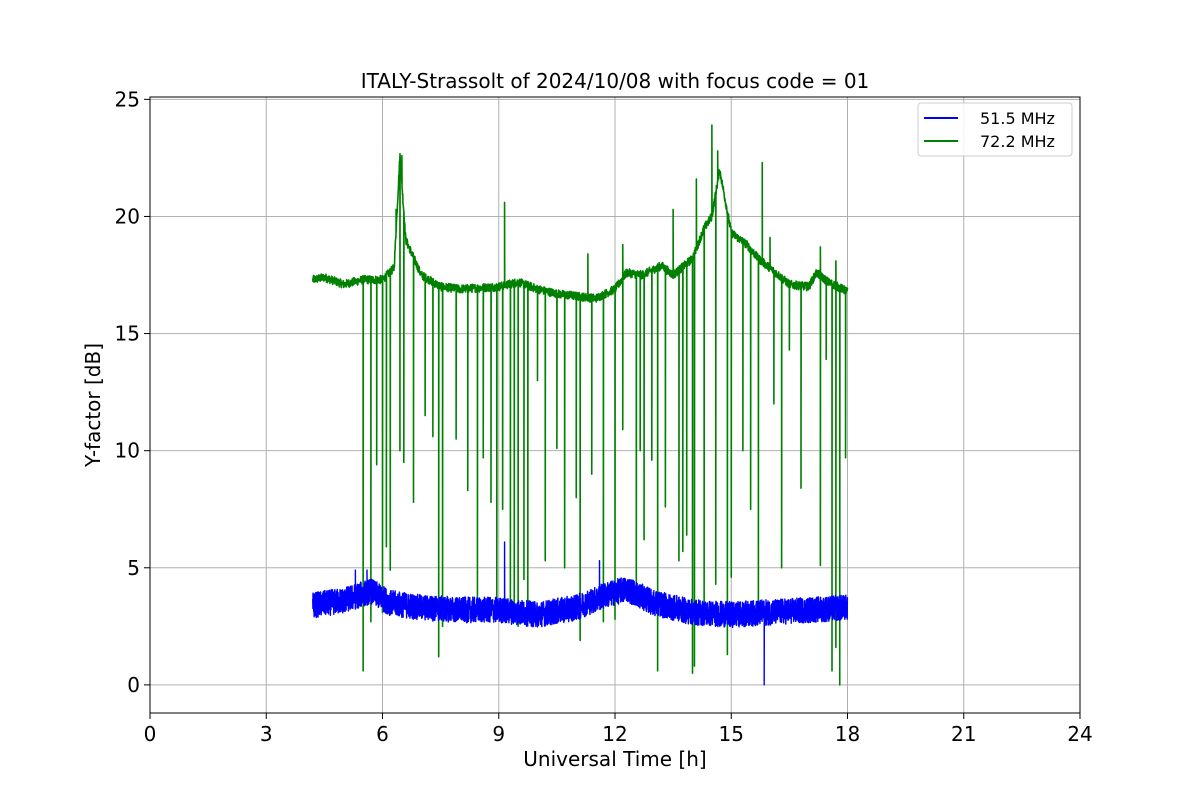 This screenshot has height=804, width=1200. What do you see at coordinates (127, 216) in the screenshot?
I see `y-tick-label: 20` at bounding box center [127, 216].